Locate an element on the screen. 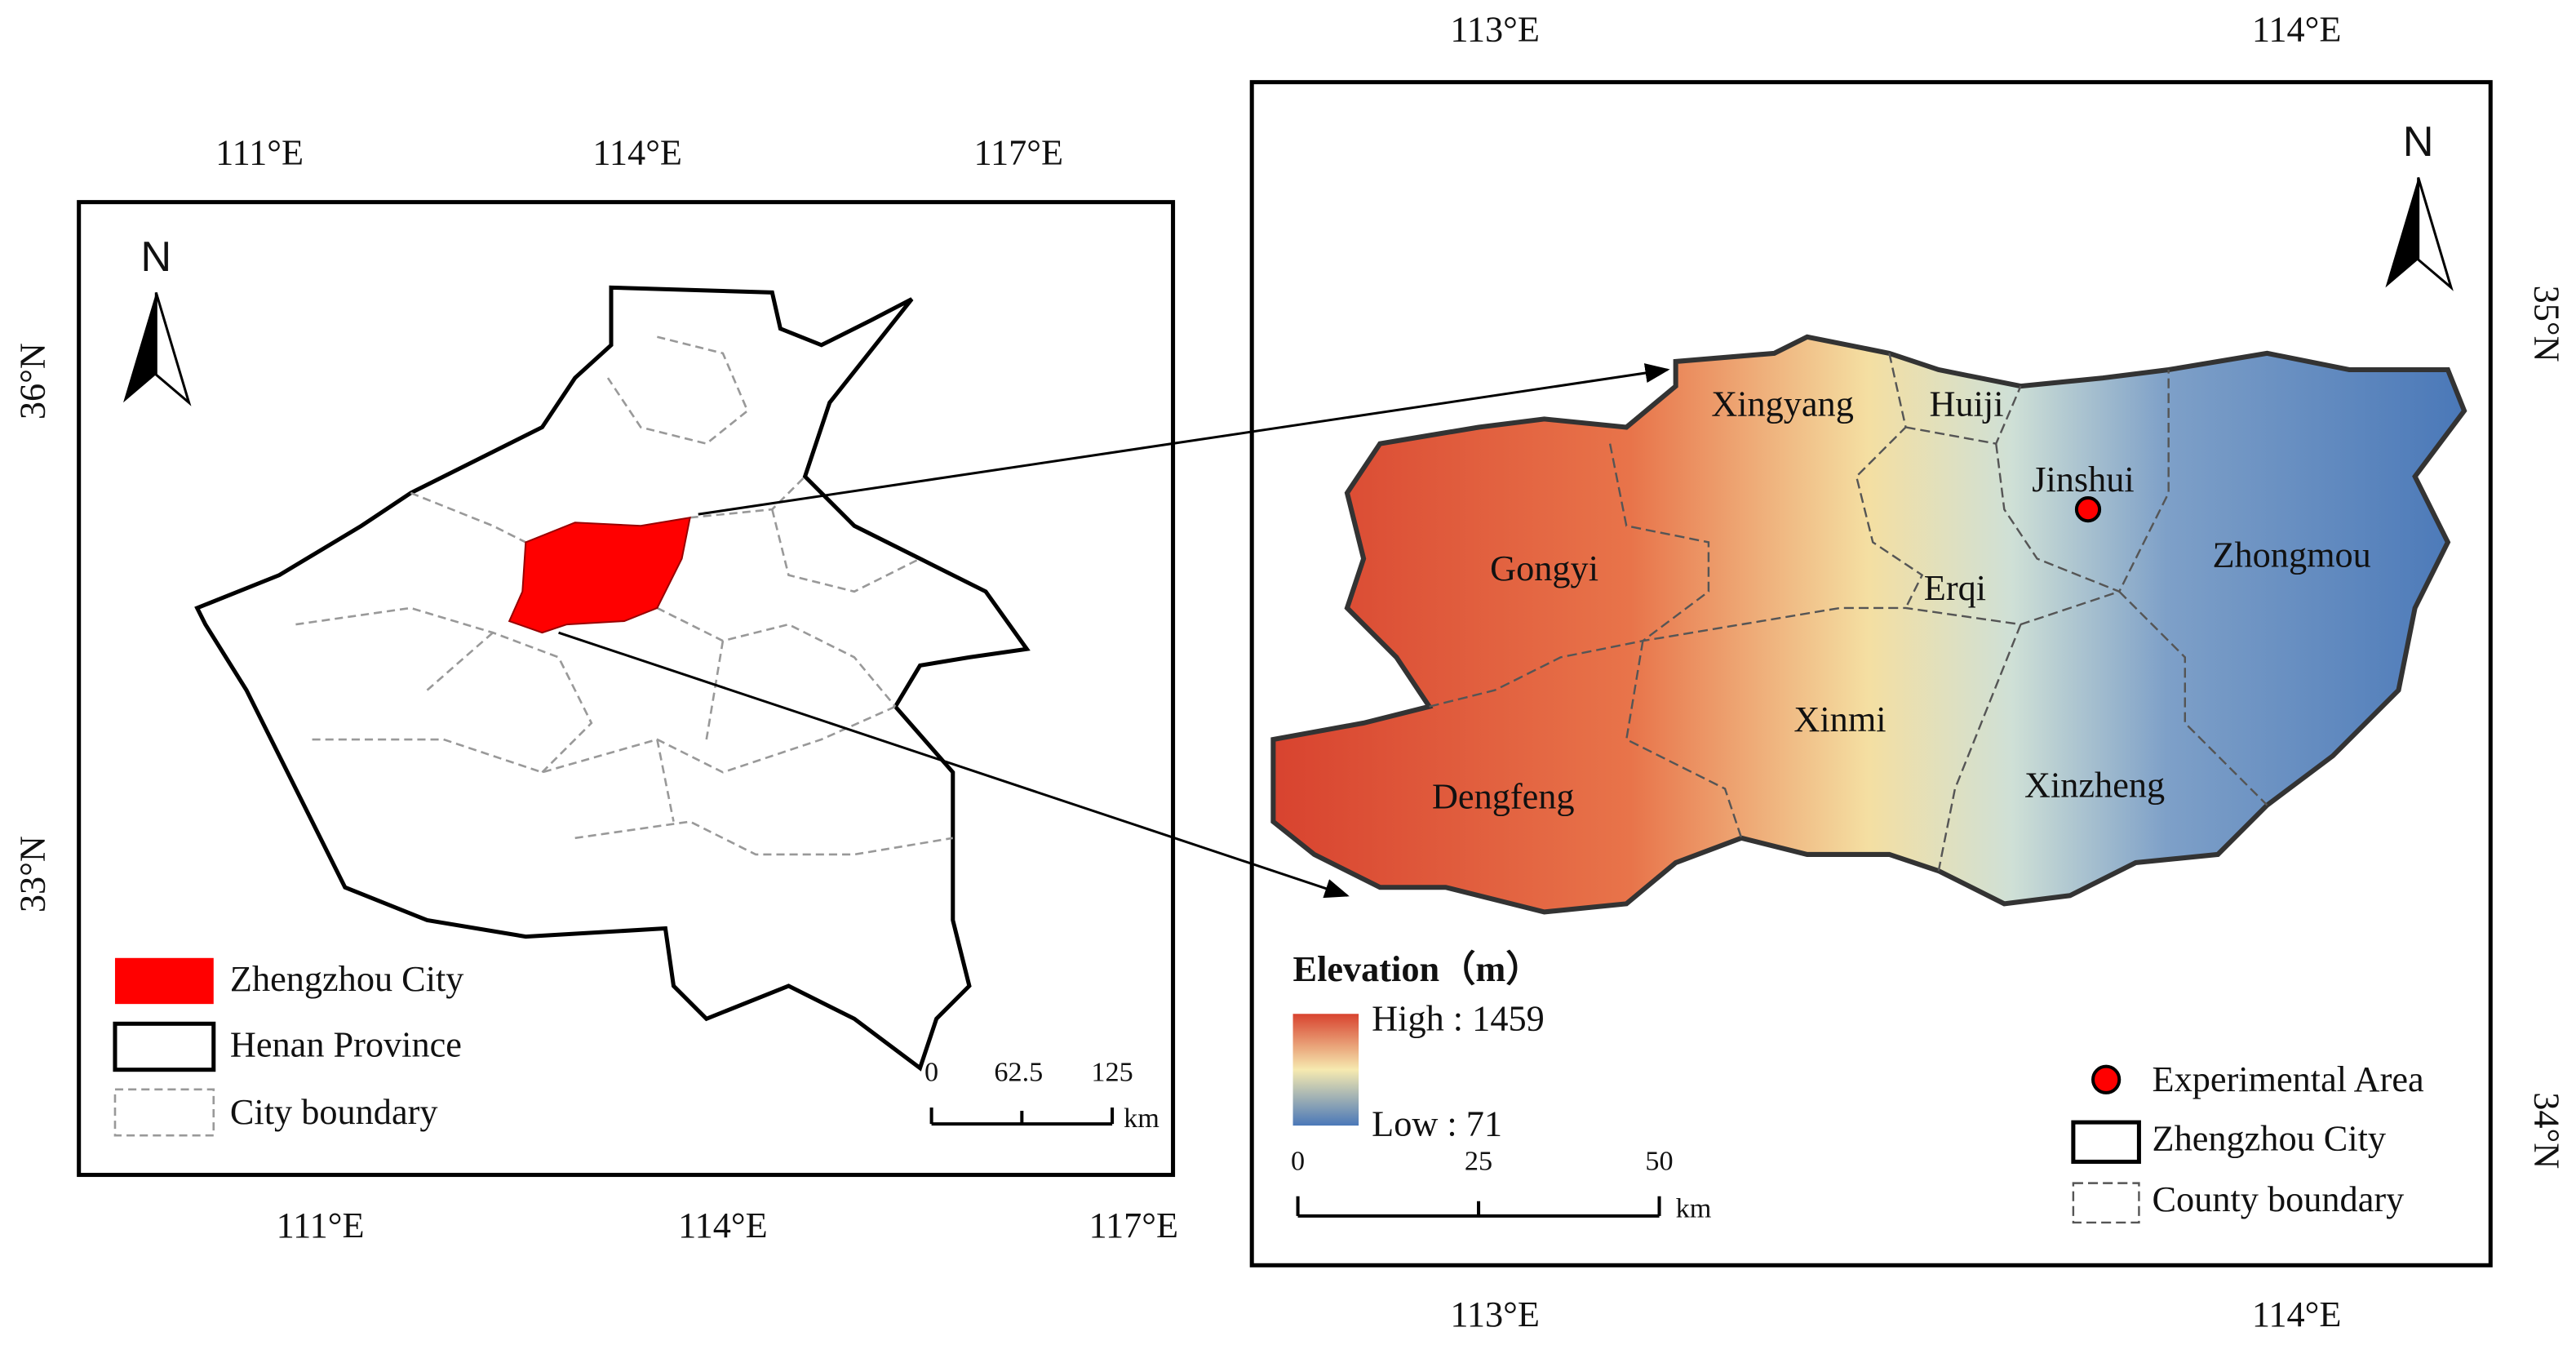 The height and width of the screenshot is (1354, 2576). region-label: Xinzheng is located at coordinates (2094, 786).